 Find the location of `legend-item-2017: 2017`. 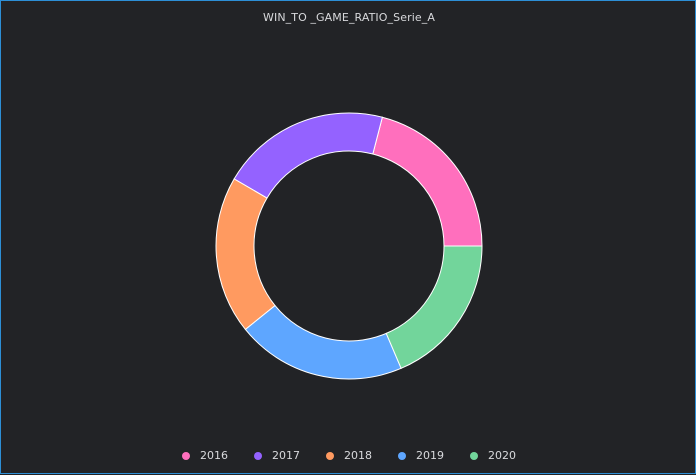

legend-item-2017: 2017 is located at coordinates (277, 455).